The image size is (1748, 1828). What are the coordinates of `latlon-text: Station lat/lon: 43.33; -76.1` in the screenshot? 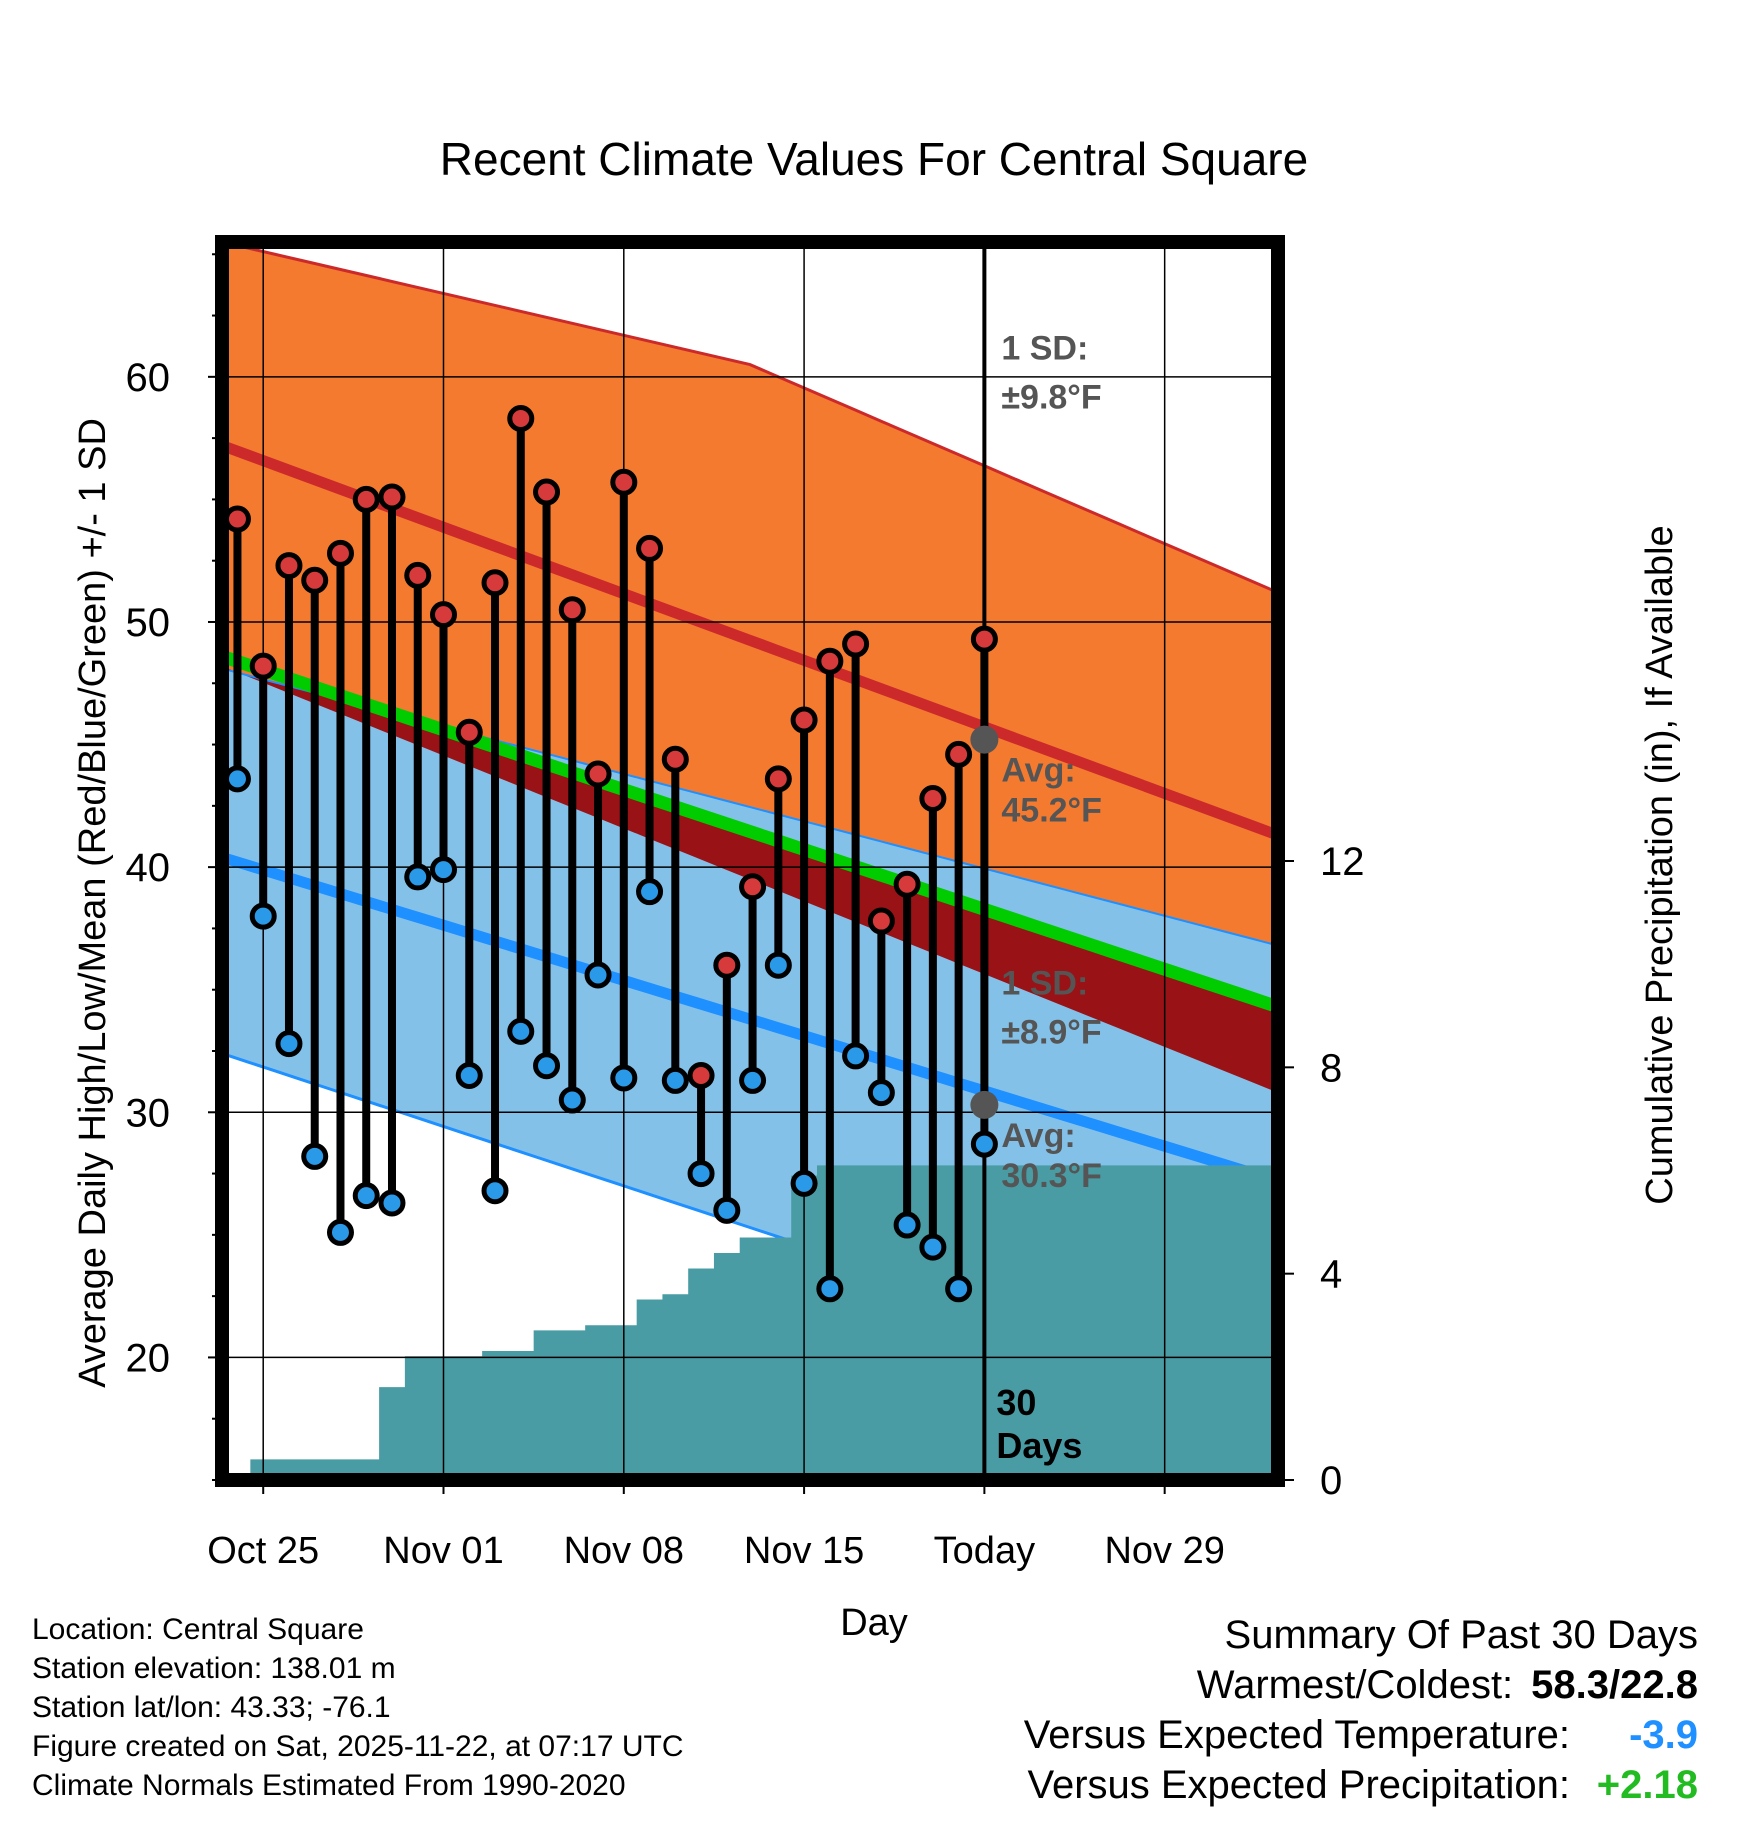 It's located at (211, 1707).